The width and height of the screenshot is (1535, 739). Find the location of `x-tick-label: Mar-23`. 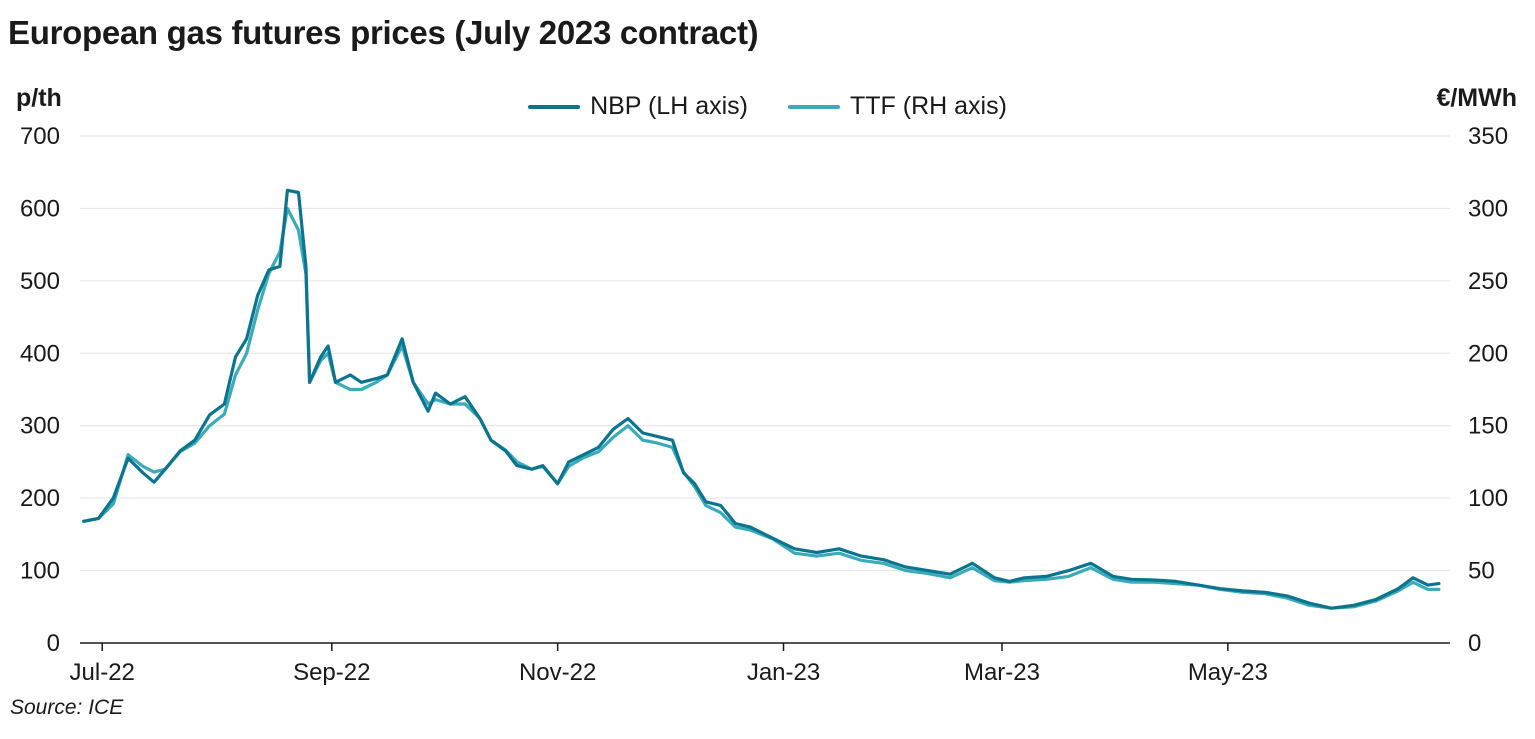

x-tick-label: Mar-23 is located at coordinates (1002, 672).